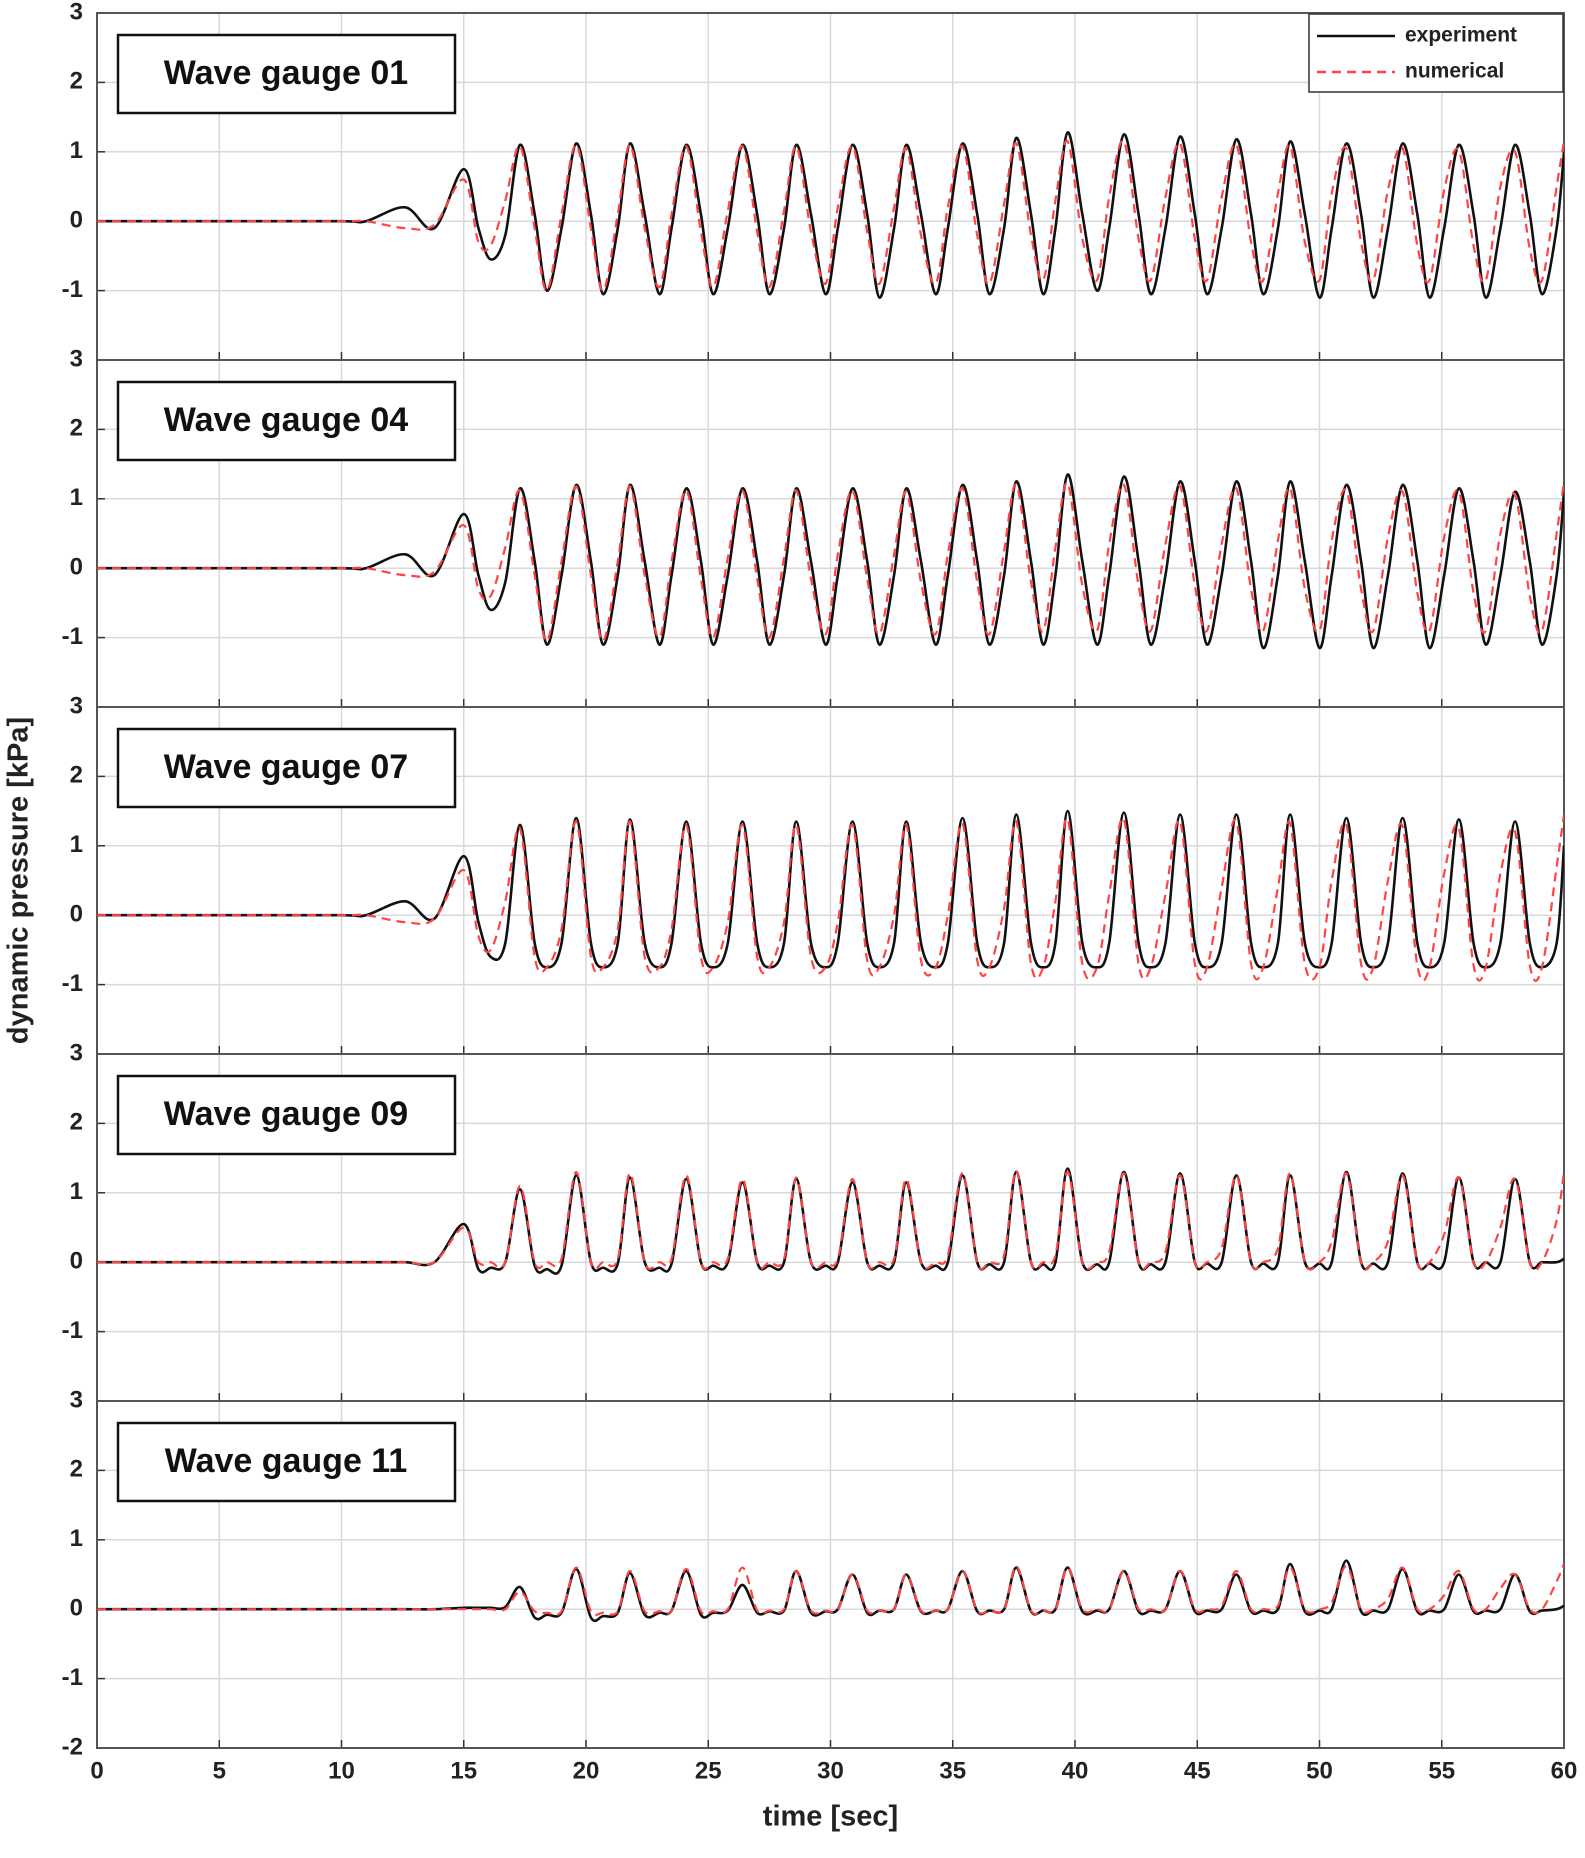  What do you see at coordinates (72, 1746) in the screenshot?
I see `y-tick-label: -2` at bounding box center [72, 1746].